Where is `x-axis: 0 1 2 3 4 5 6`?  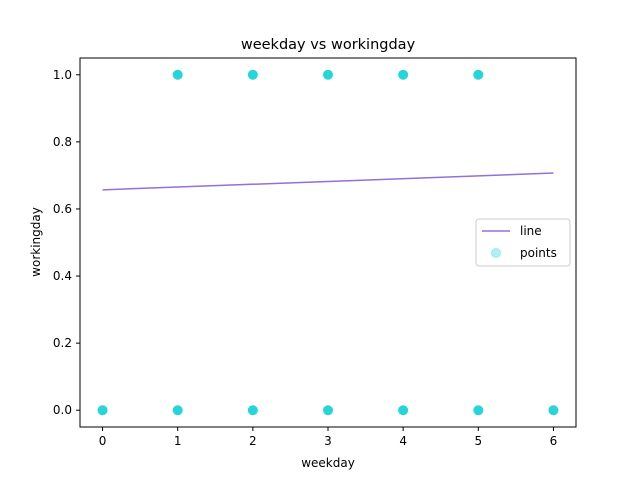
x-axis: 0 1 2 3 4 5 6 is located at coordinates (328, 437).